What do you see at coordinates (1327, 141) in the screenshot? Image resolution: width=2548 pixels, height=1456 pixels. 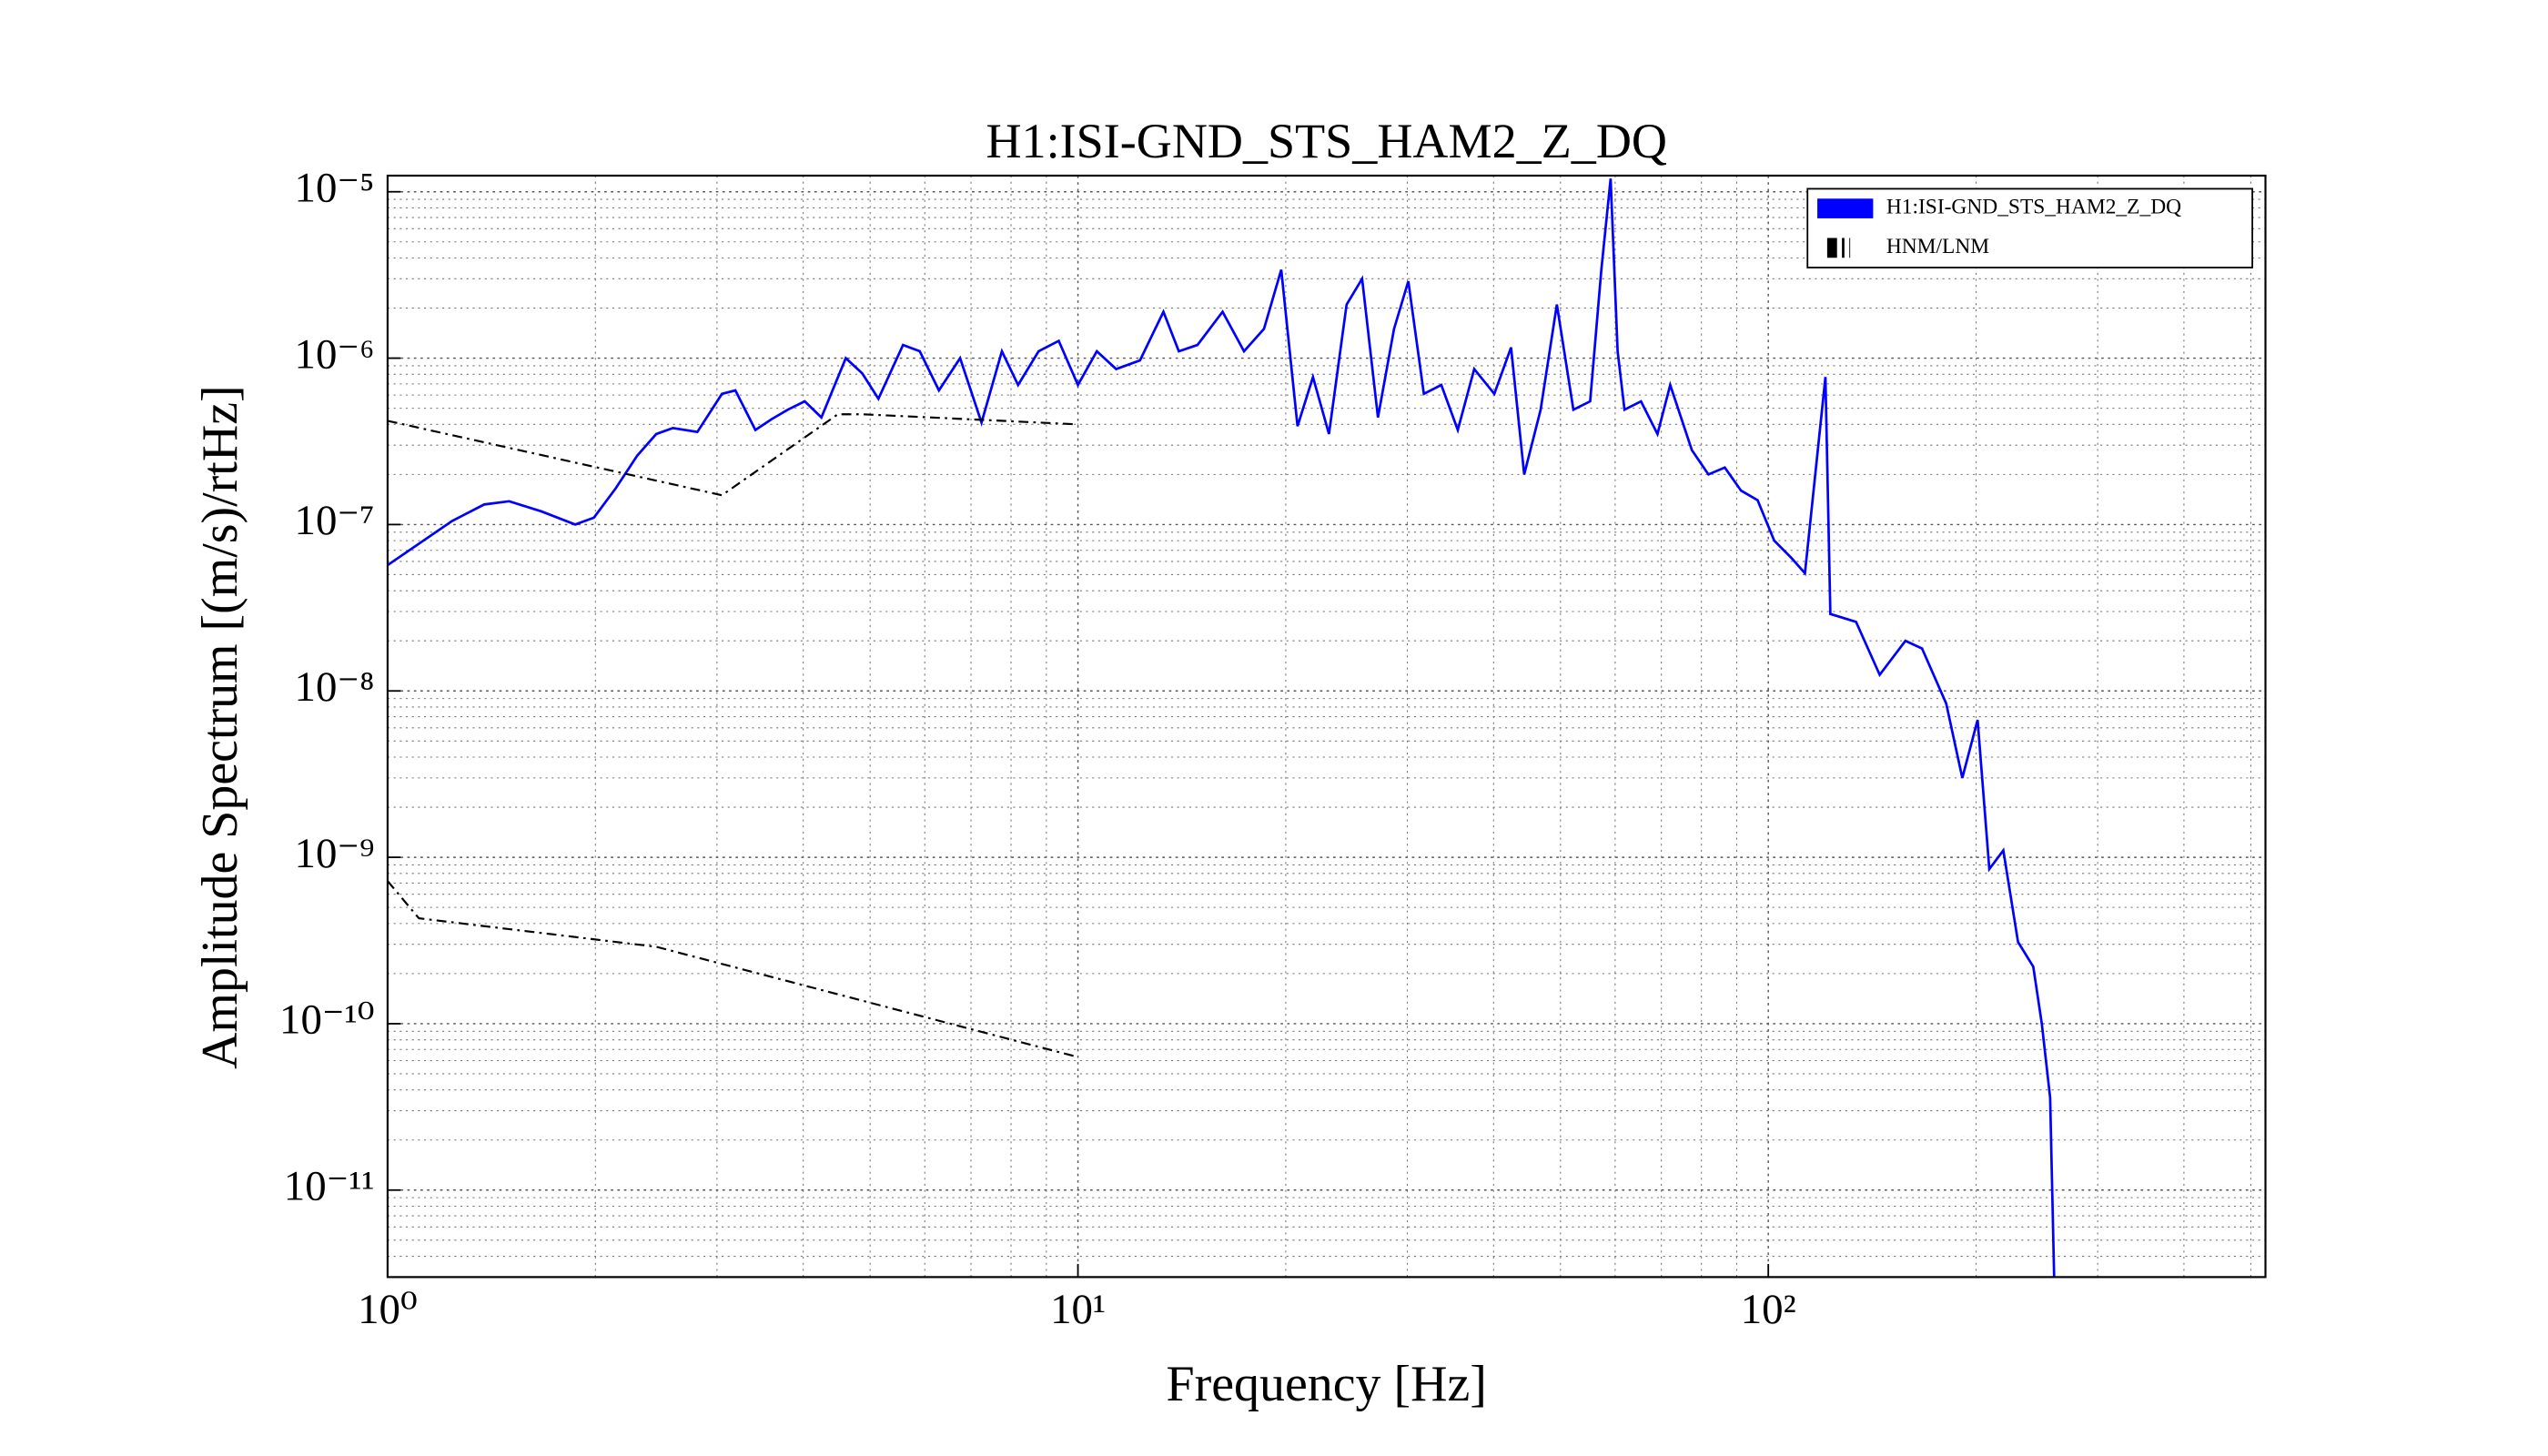 I see `chart-title: H1:ISI-GND_STS_HAM2_Z_DQ` at bounding box center [1327, 141].